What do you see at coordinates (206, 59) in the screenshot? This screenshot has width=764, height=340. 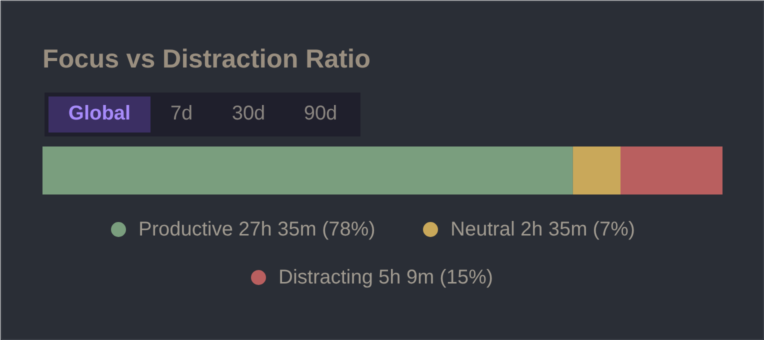 I see `chart-title: Focus vs Distraction Ratio` at bounding box center [206, 59].